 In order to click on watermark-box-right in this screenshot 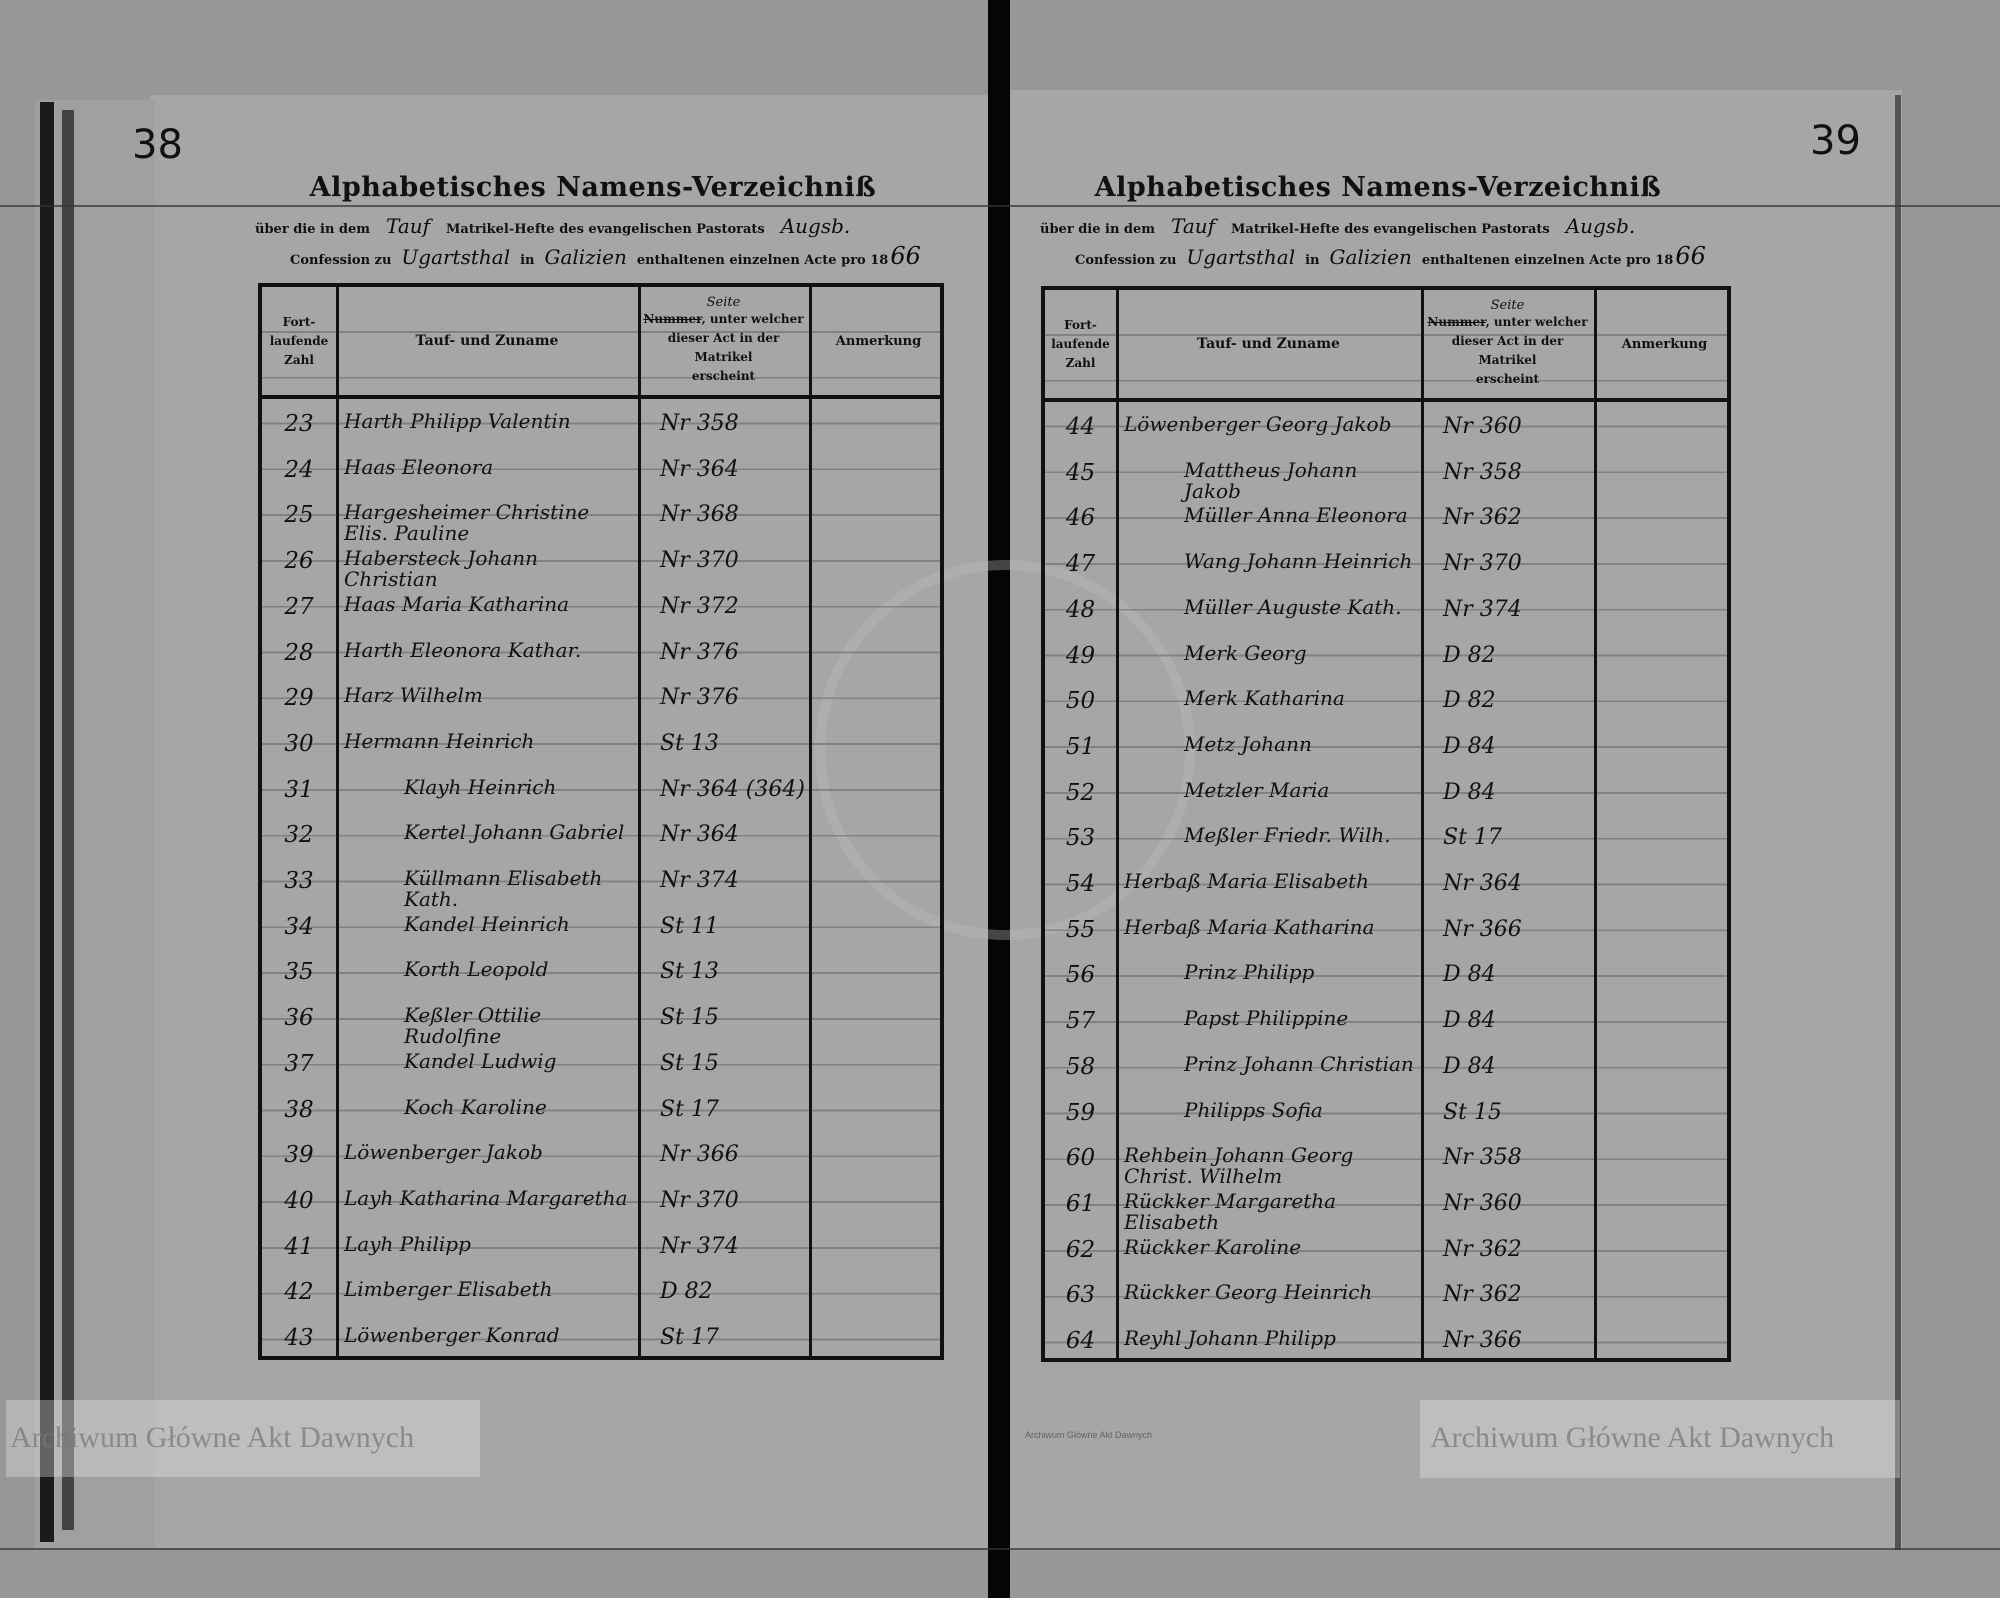, I will do `click(1660, 1439)`.